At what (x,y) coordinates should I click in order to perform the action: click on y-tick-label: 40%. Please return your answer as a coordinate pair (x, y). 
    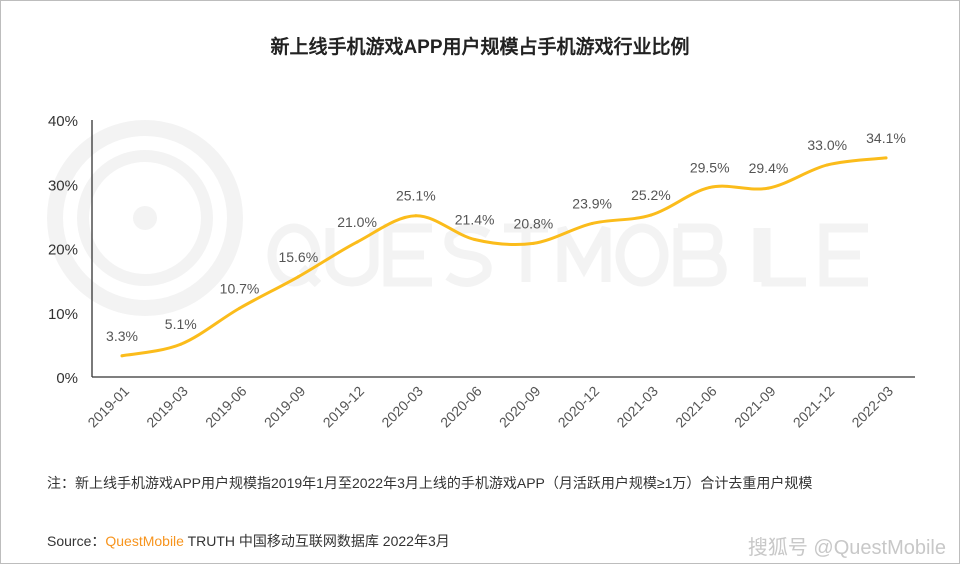
    Looking at the image, I should click on (63, 121).